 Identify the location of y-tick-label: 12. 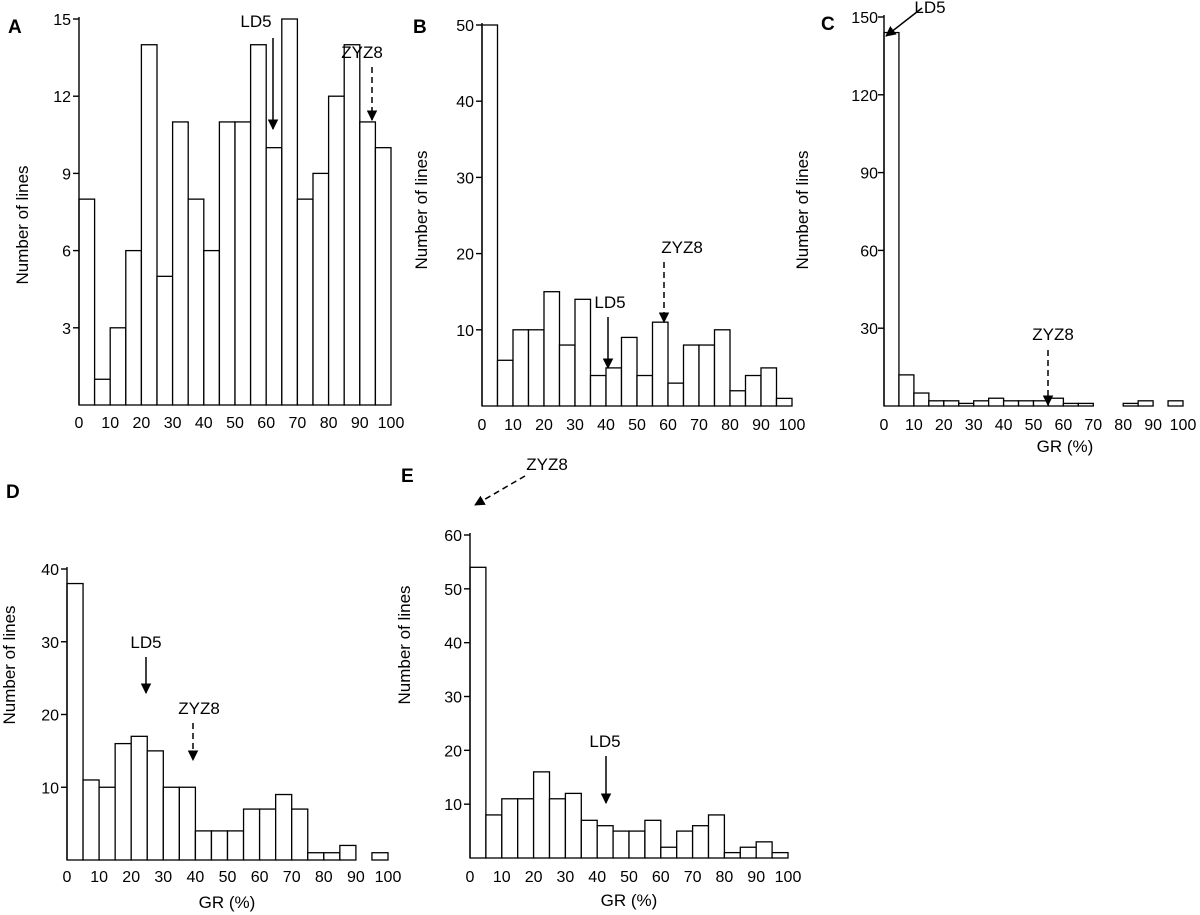
(62, 97).